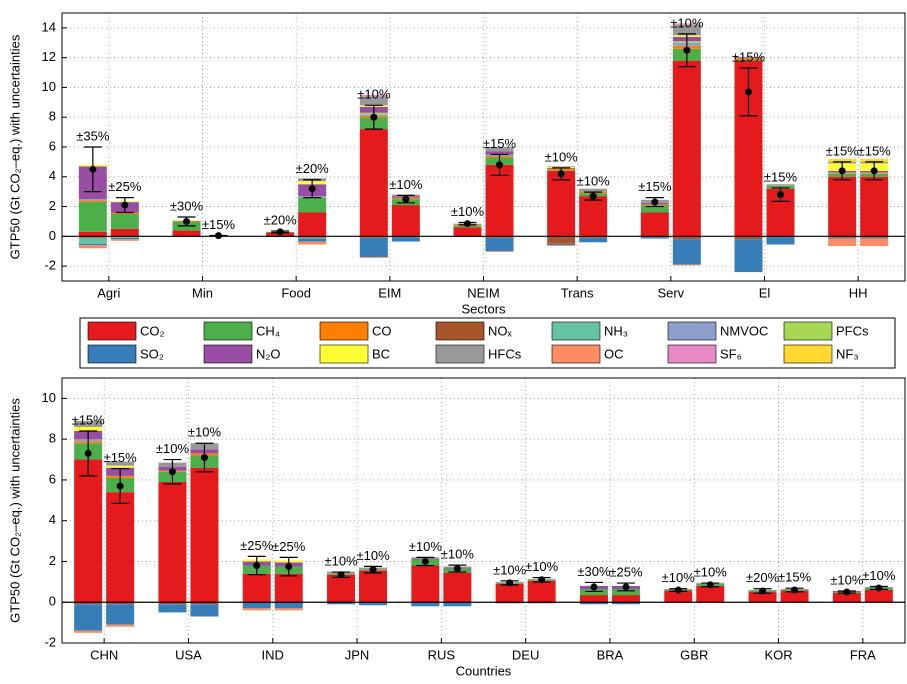  I want to click on x-axis-label: Countries, so click(484, 670).